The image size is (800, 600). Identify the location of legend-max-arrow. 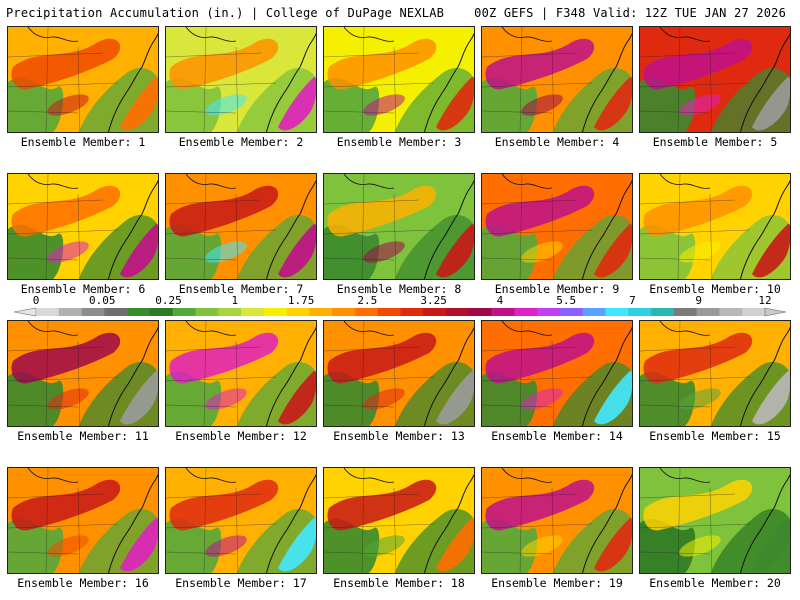
(775, 312).